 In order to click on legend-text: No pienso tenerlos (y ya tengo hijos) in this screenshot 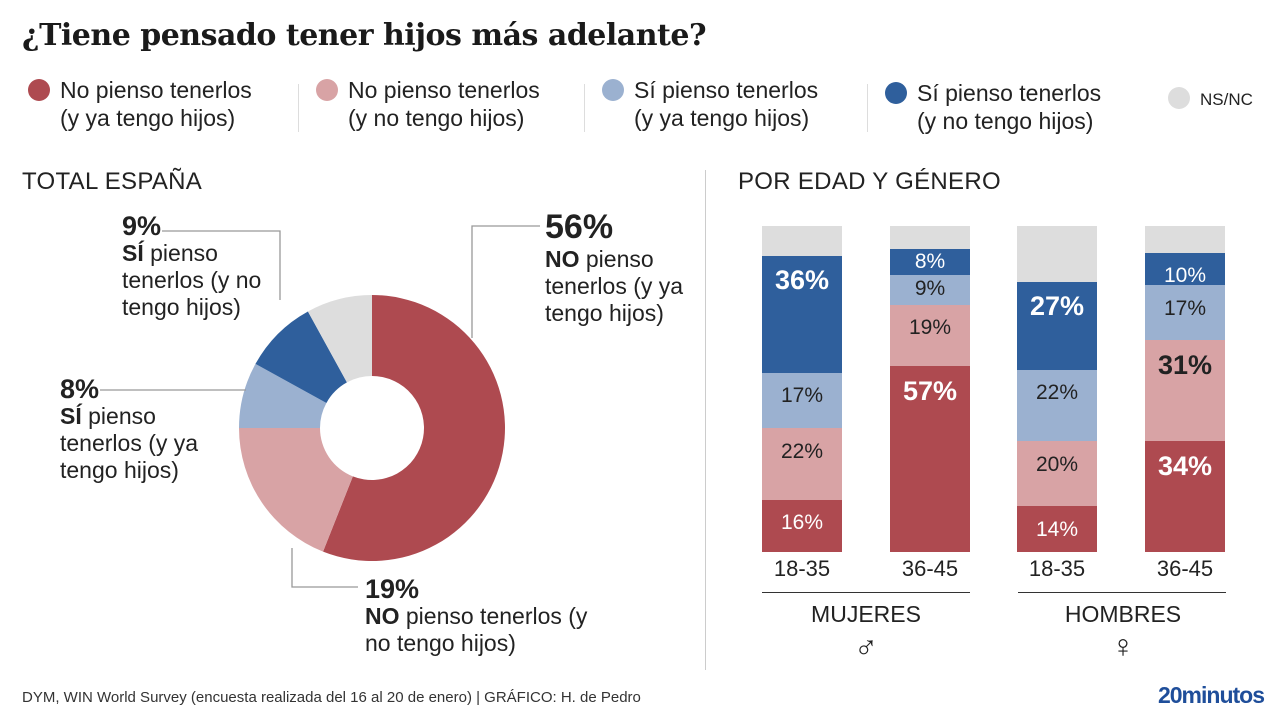, I will do `click(156, 104)`.